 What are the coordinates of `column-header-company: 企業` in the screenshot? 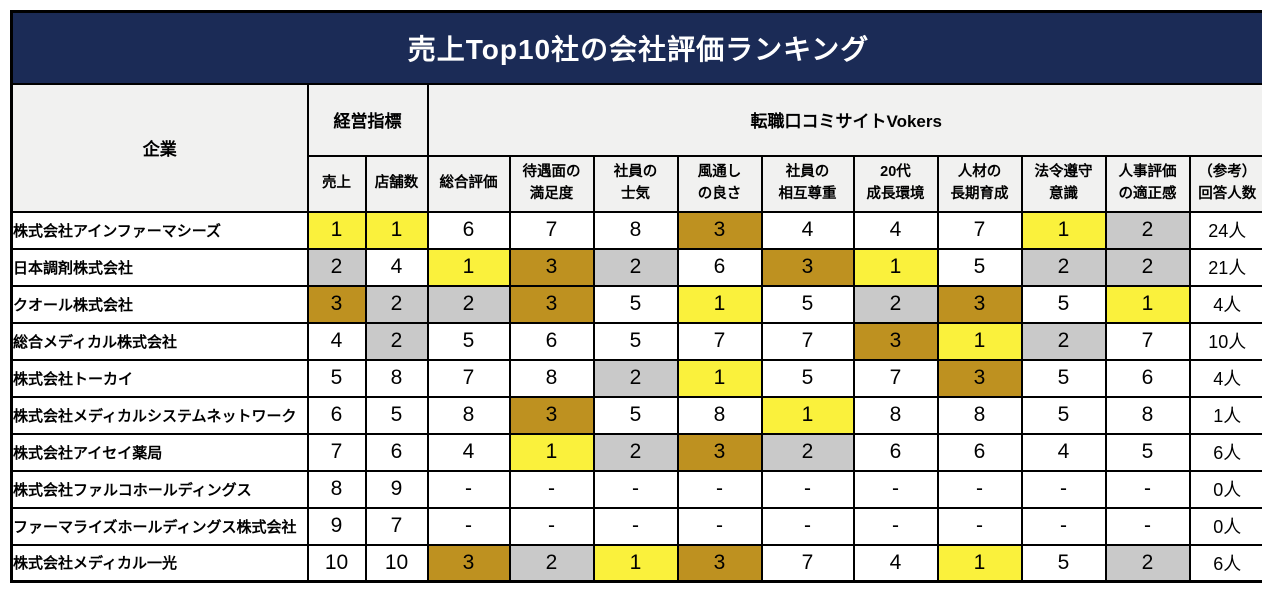 It's located at (159, 147).